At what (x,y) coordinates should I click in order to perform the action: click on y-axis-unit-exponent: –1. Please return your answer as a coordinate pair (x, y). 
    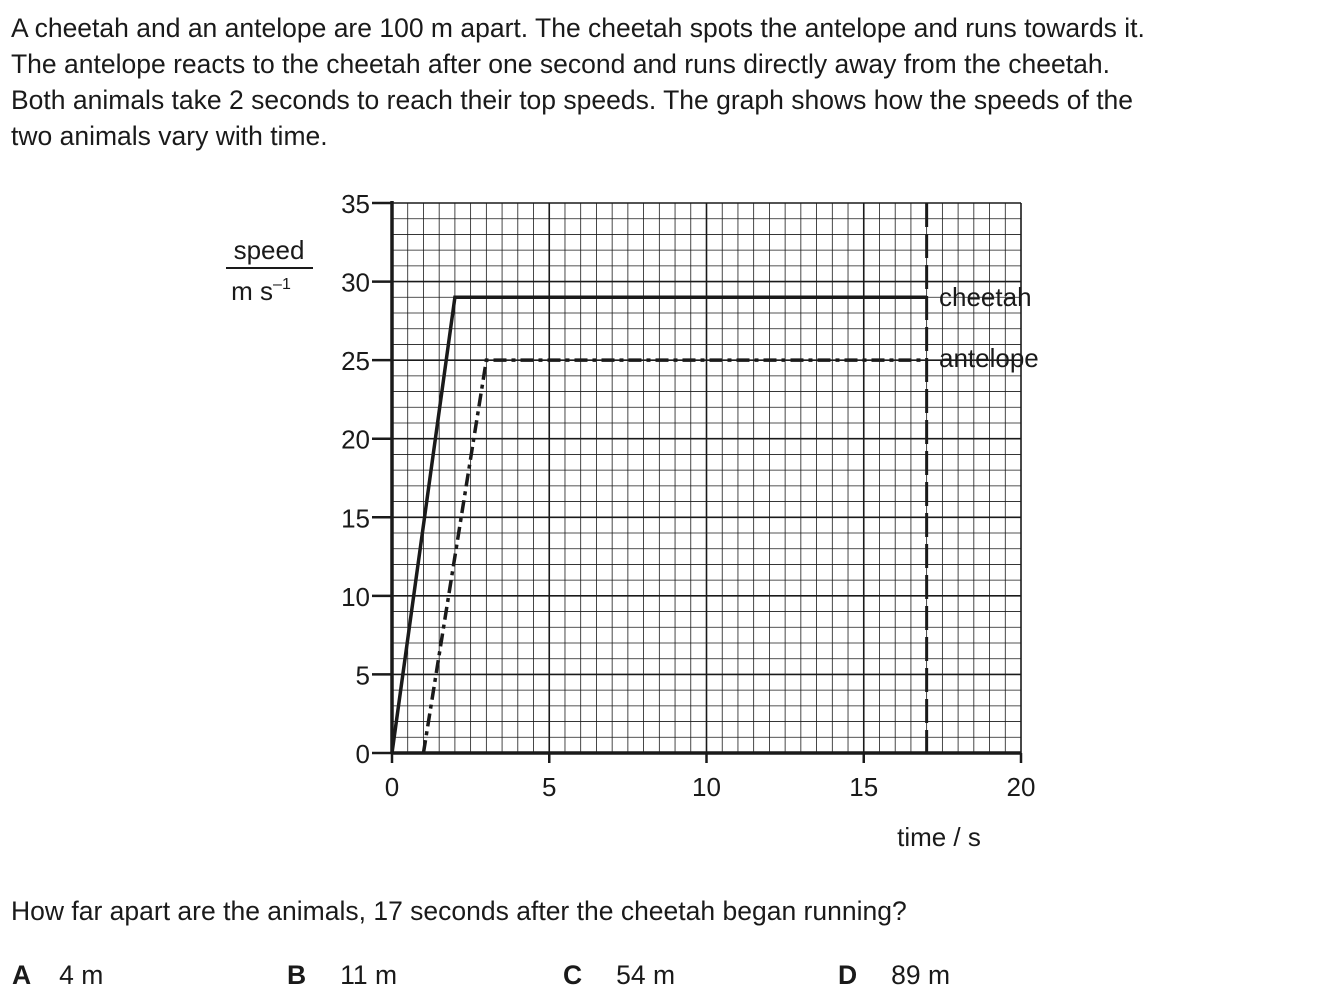
    Looking at the image, I should click on (282, 284).